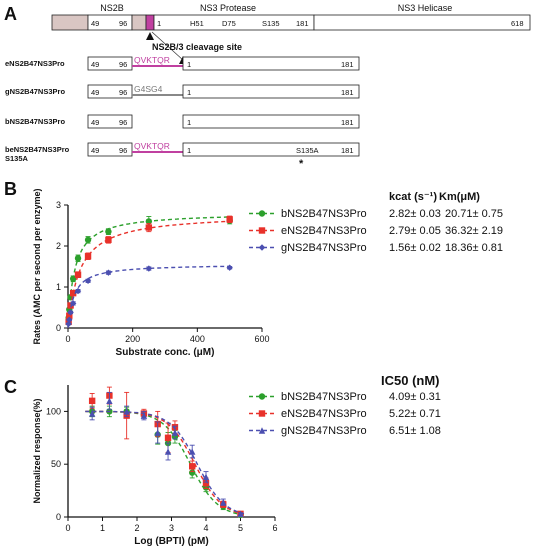 The image size is (539, 550). Describe the element at coordinates (291, 22) in the screenshot. I see `polyprotein-bar` at that location.